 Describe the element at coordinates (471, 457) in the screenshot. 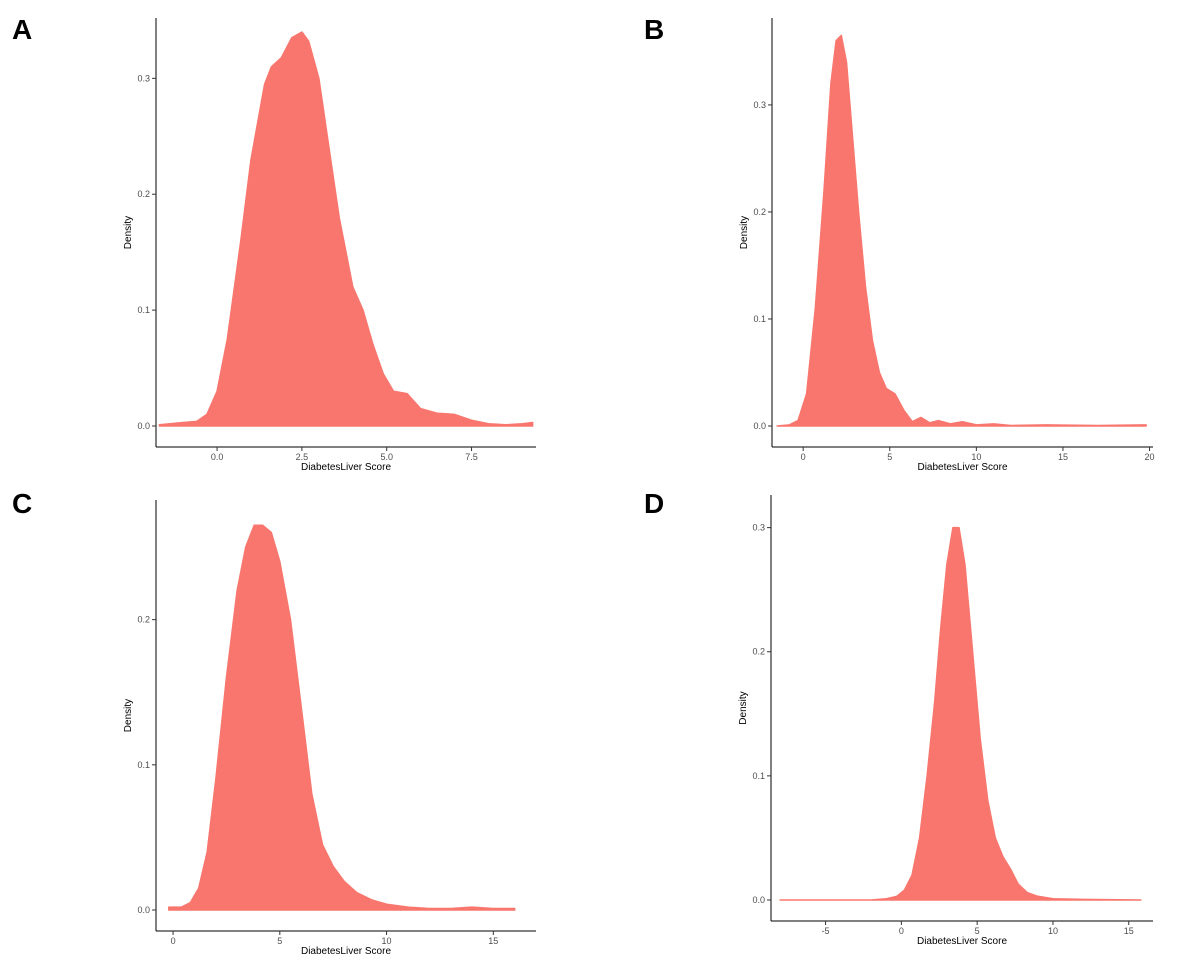

I see `x-tick-label: 7.5` at that location.